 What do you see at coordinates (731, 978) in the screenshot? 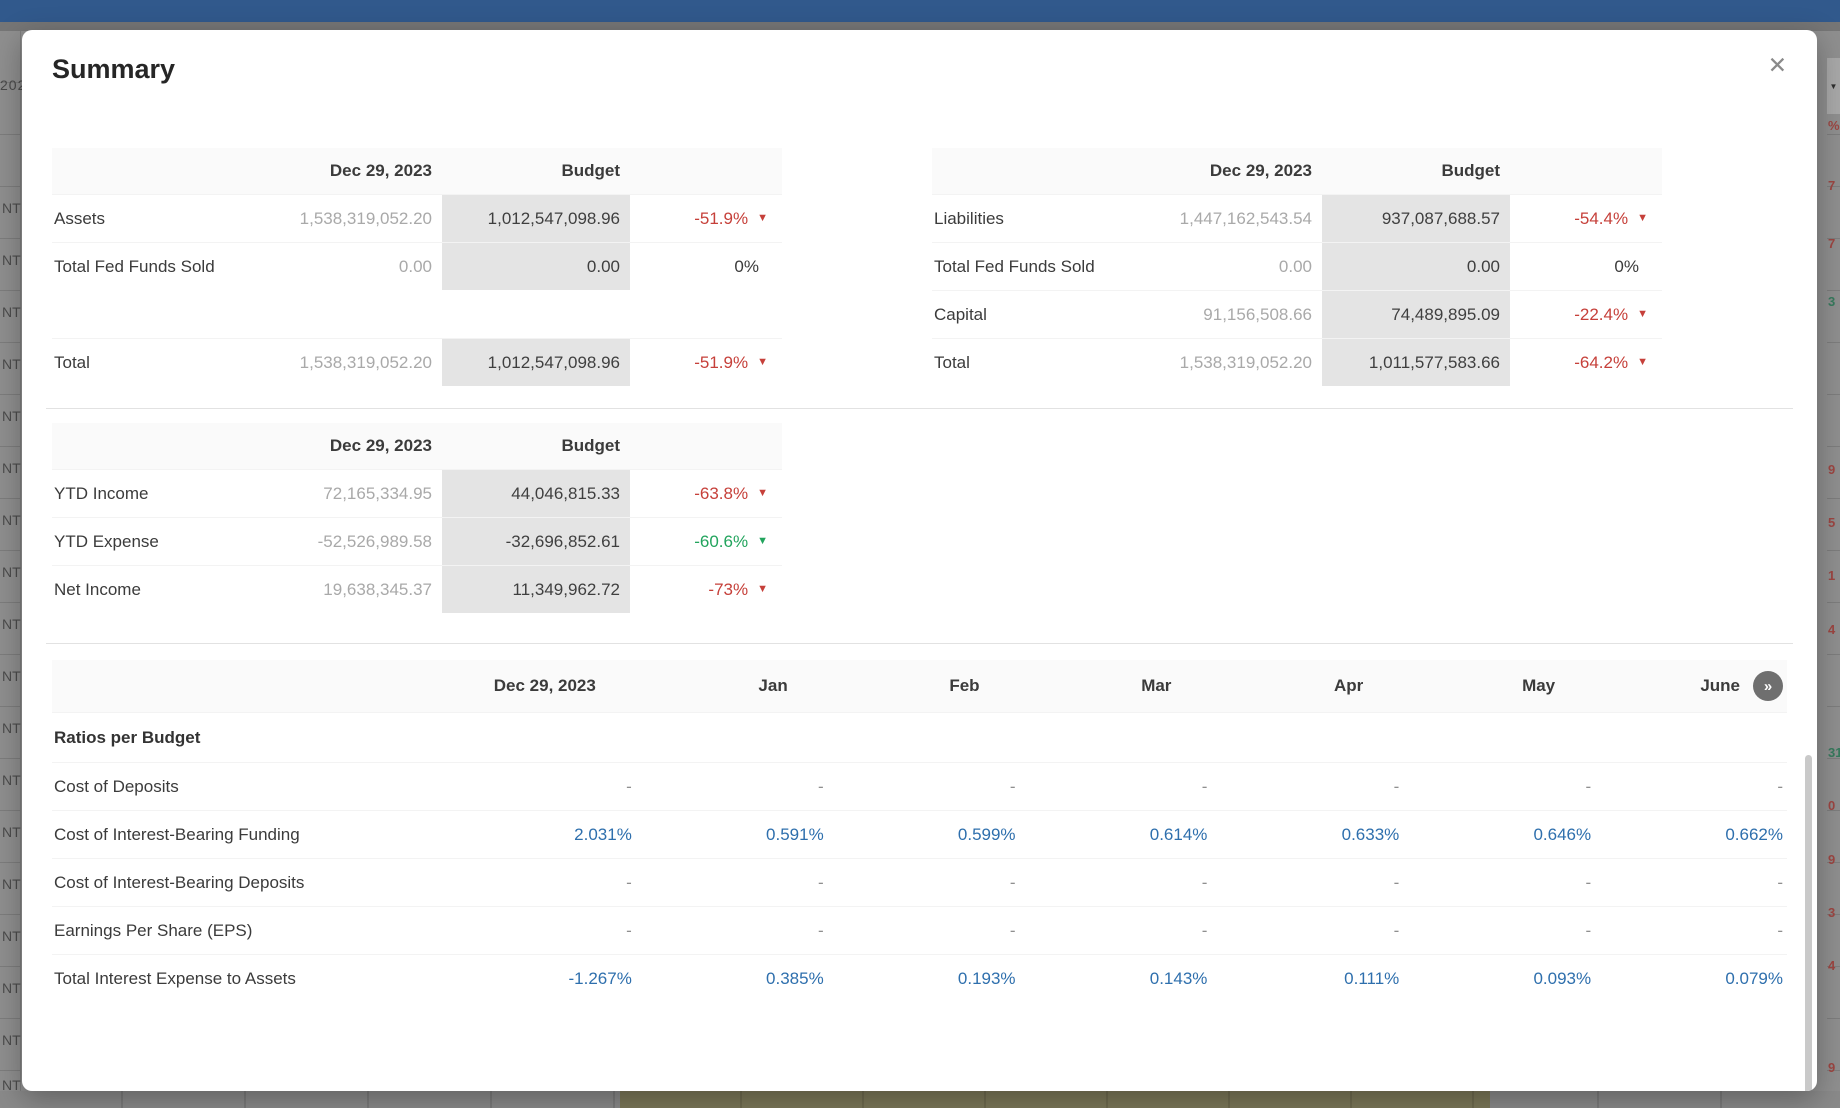
I see `ratio-value: 0.385%` at bounding box center [731, 978].